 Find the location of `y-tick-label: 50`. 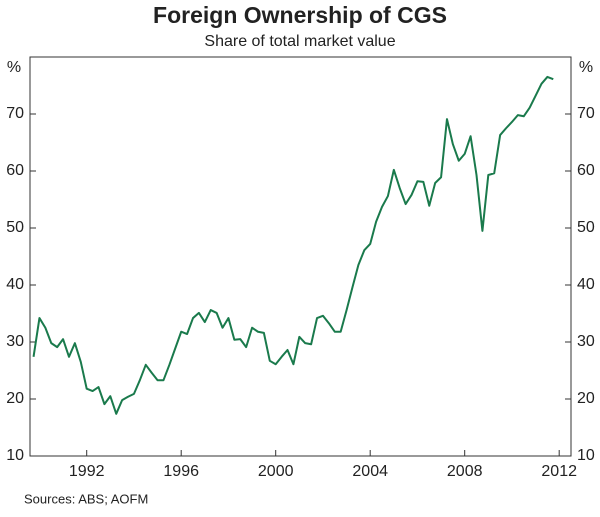

y-tick-label: 50 is located at coordinates (15, 227).